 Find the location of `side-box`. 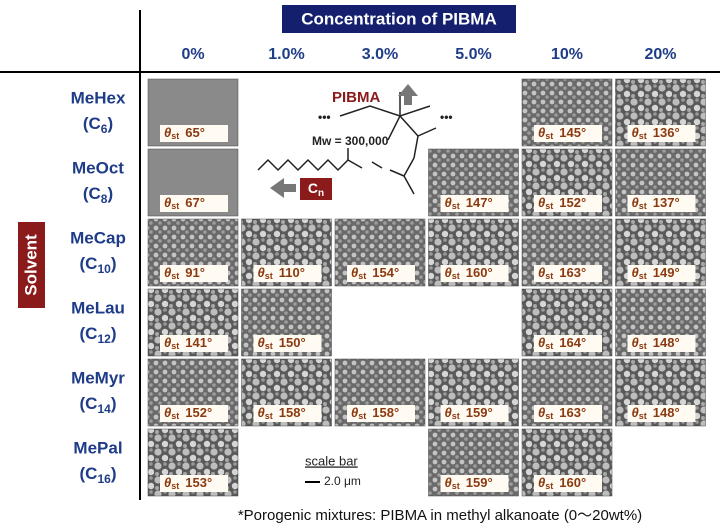

side-box is located at coordinates (31, 265).